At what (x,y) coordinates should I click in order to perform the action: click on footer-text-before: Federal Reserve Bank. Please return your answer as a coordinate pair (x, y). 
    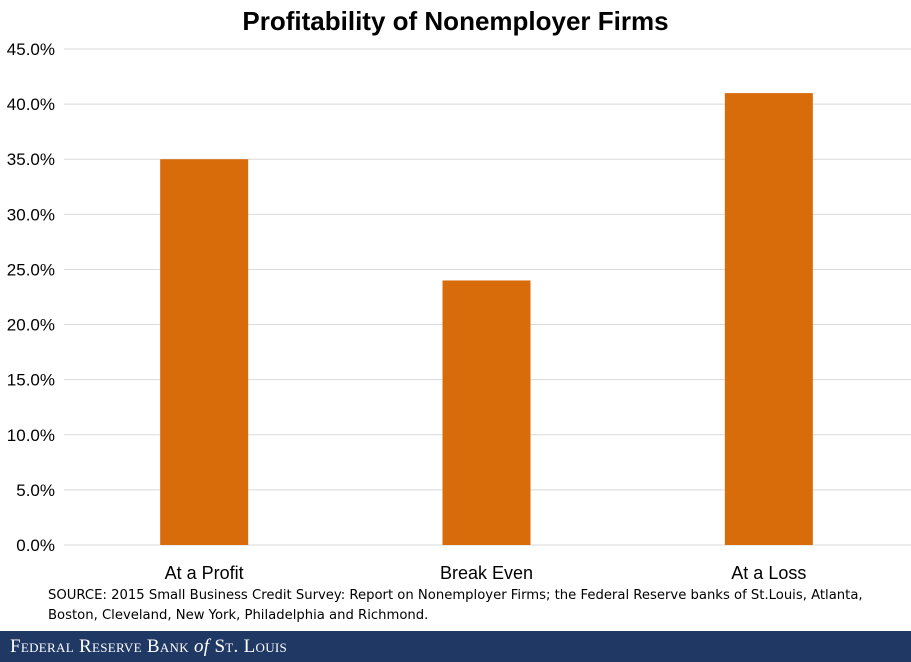
    Looking at the image, I should click on (99, 646).